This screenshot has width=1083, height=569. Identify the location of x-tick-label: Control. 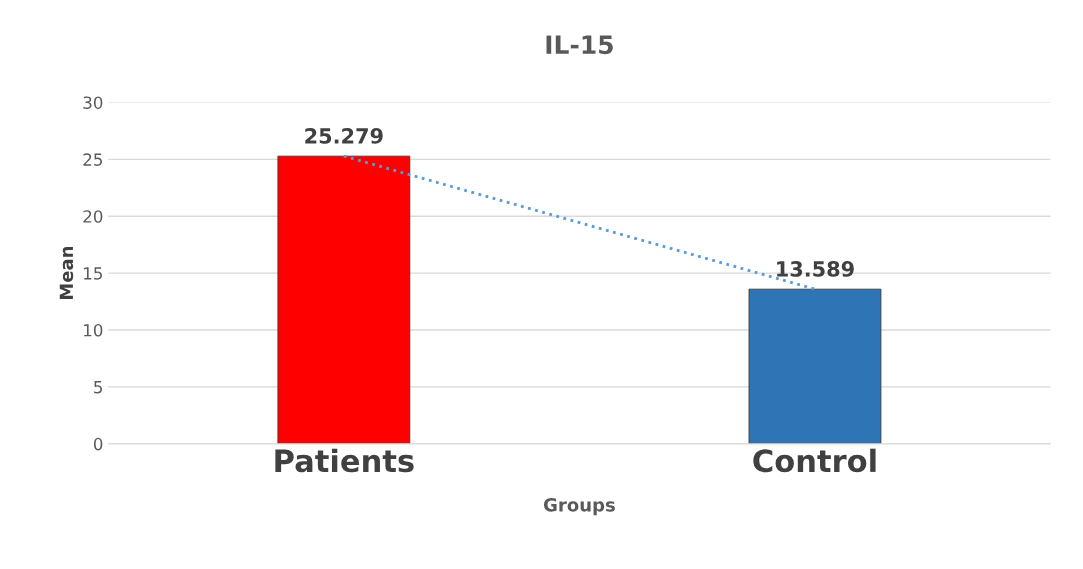
(814, 460).